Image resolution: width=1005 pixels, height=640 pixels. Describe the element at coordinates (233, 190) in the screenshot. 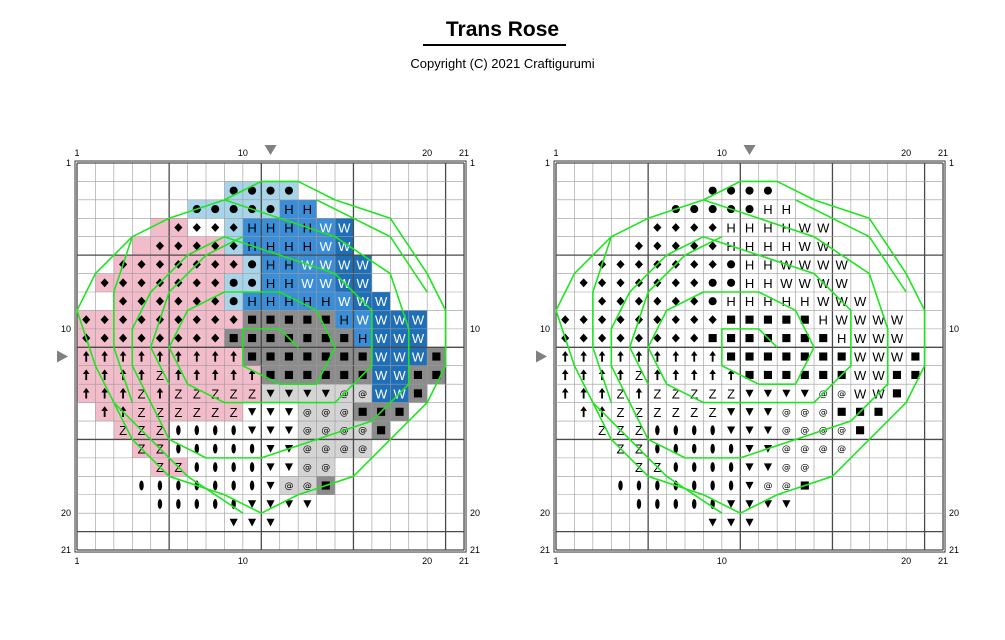

I see `circle-symbol-icon` at that location.